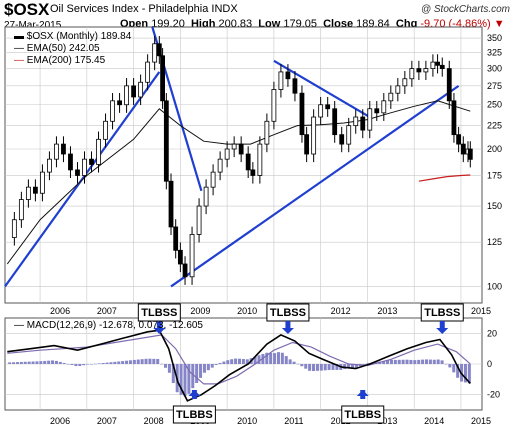 This screenshot has width=520, height=429. Describe the element at coordinates (481, 421) in the screenshot. I see `macd-x-tick-label: 2015` at that location.